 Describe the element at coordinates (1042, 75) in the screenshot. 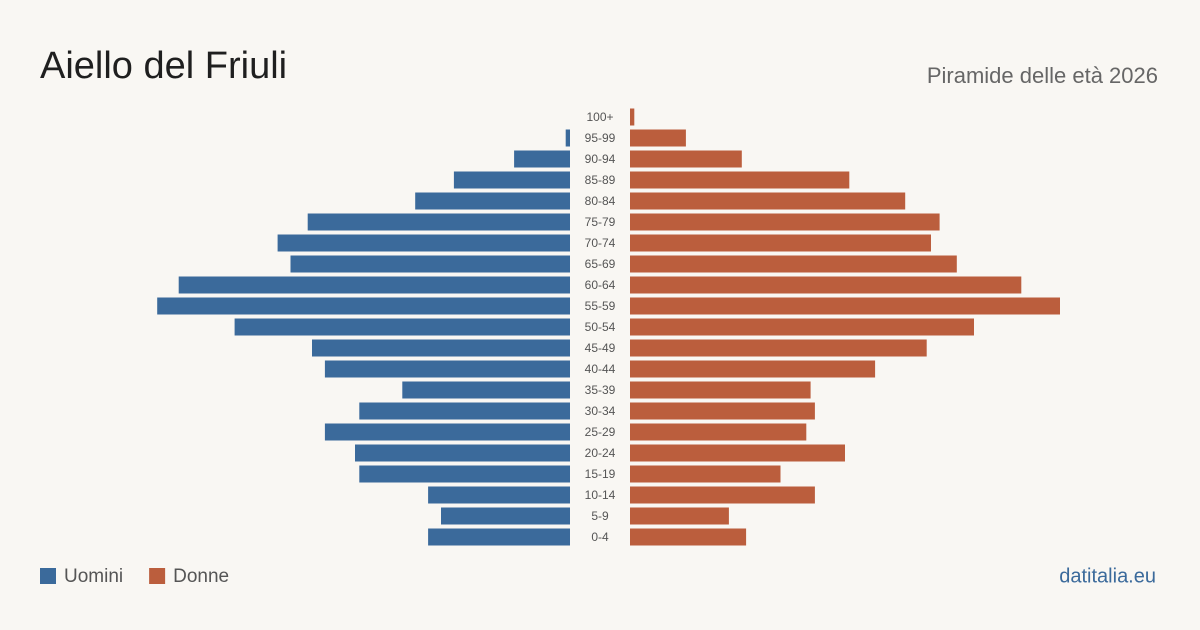

I see `chart-subtitle: Piramide delle età 2026` at that location.